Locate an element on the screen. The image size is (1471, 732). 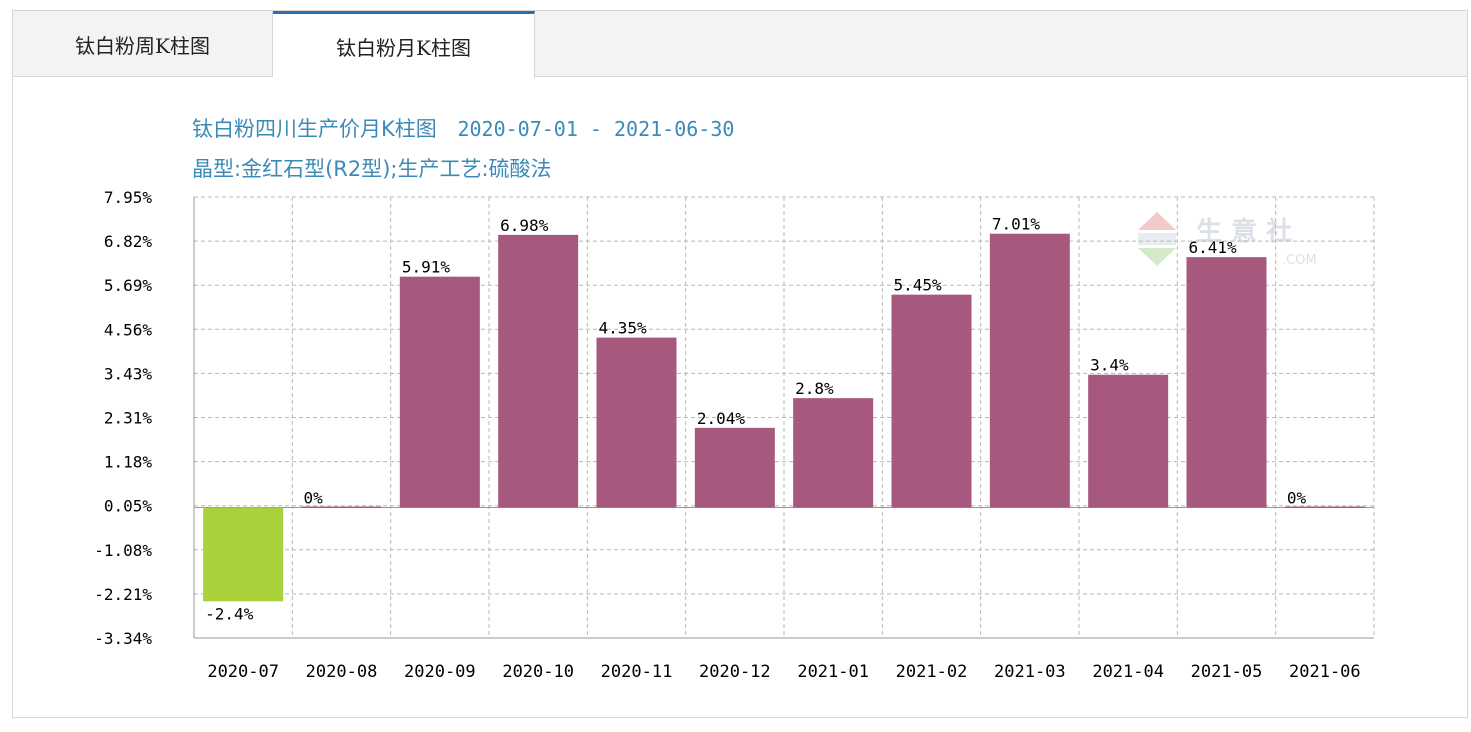
chart-title: 钛白粉四川生产价月K柱图 2020-07-01 - 2021-06-30 is located at coordinates (463, 129).